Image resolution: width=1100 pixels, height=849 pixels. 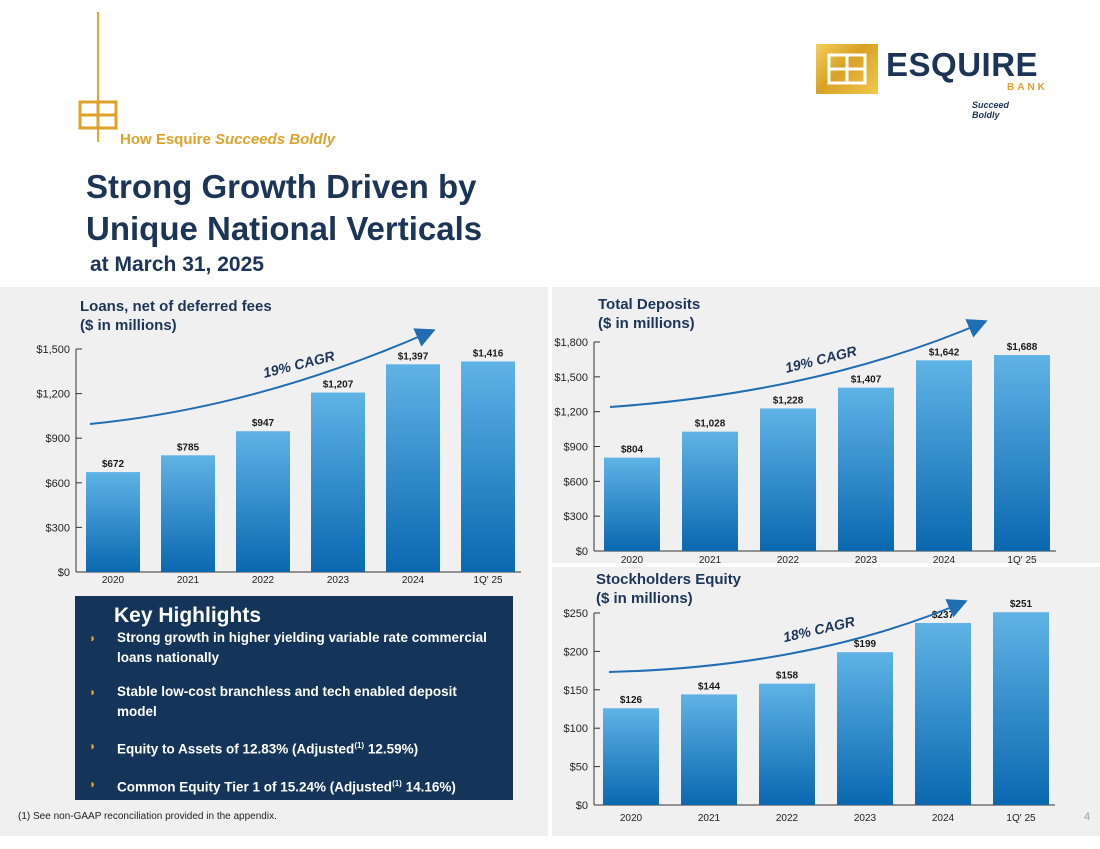 What do you see at coordinates (631, 700) in the screenshot?
I see `bar-value-label: $126` at bounding box center [631, 700].